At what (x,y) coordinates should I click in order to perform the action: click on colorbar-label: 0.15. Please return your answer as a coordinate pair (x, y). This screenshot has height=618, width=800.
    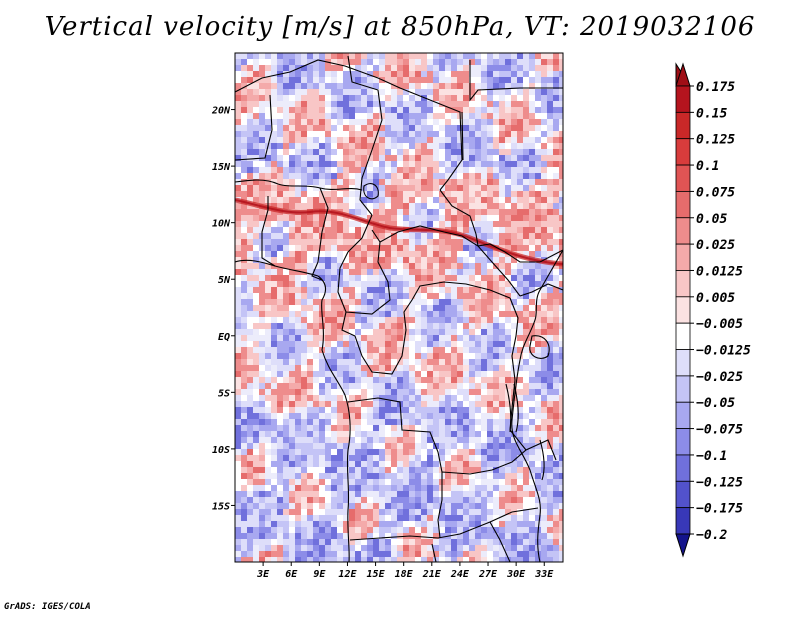
    Looking at the image, I should click on (711, 113).